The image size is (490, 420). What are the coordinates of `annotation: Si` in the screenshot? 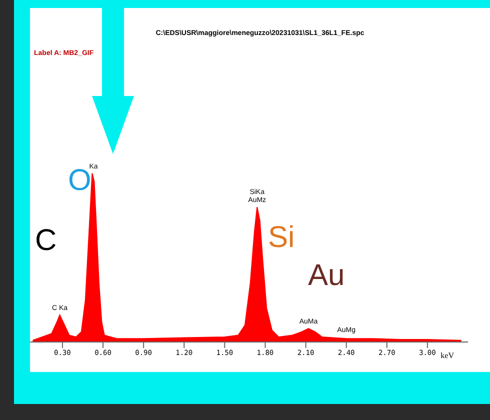 It's located at (281, 237).